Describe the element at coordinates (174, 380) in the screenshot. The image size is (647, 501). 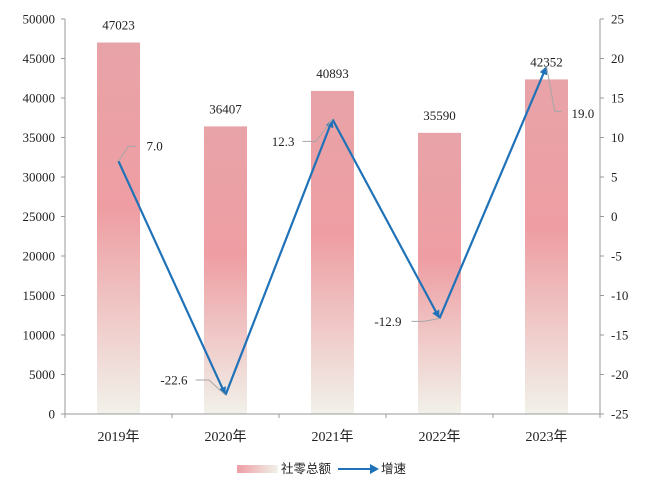
I see `growth-value-label: -22.6` at that location.